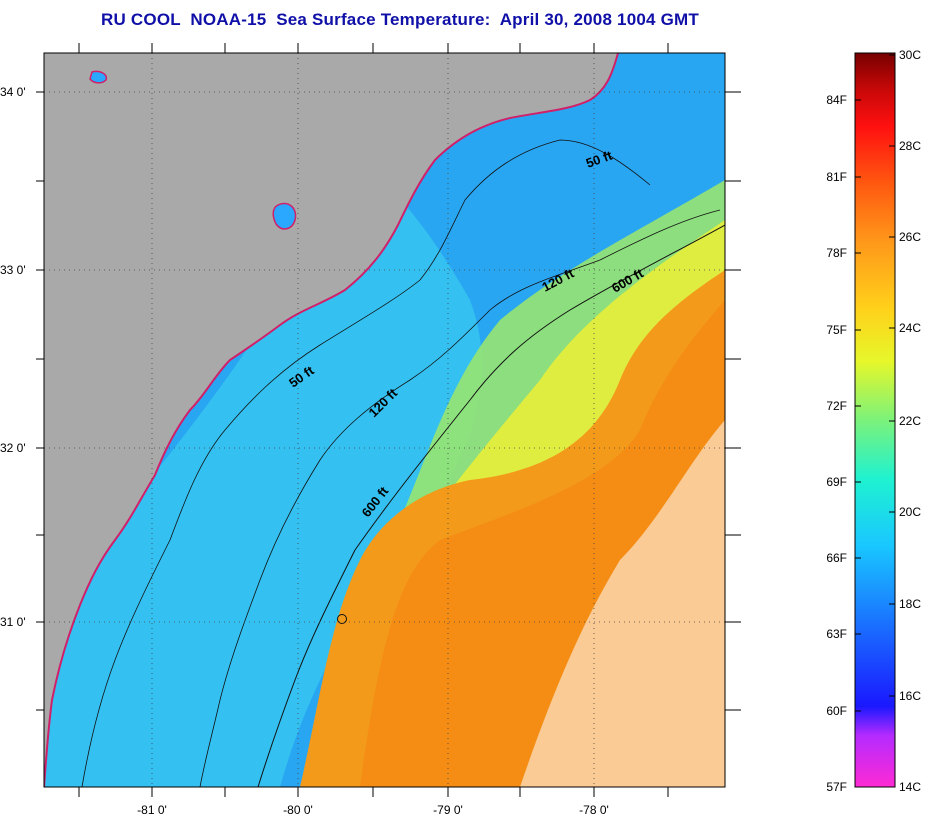 The height and width of the screenshot is (817, 936). Describe the element at coordinates (152, 810) in the screenshot. I see `lon-label-81: -81 0'` at that location.